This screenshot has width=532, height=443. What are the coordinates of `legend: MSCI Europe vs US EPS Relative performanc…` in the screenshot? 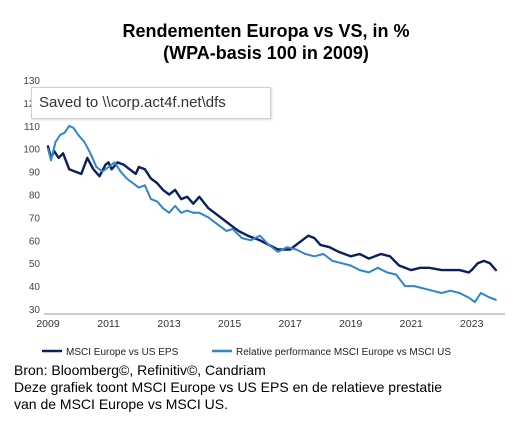 It's located at (246, 352).